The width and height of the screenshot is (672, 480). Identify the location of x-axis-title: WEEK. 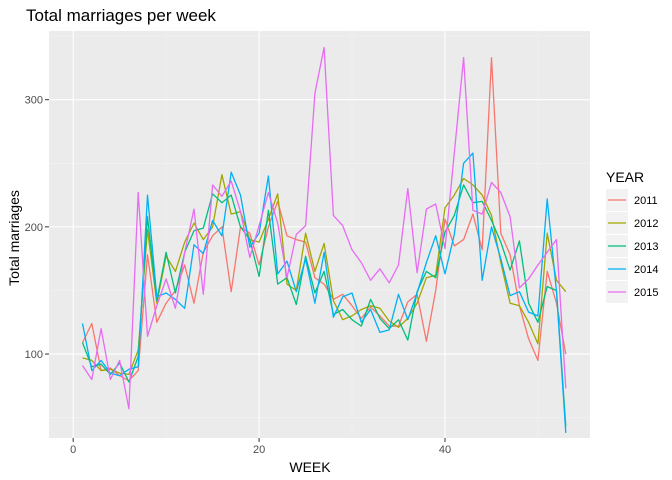
(310, 467).